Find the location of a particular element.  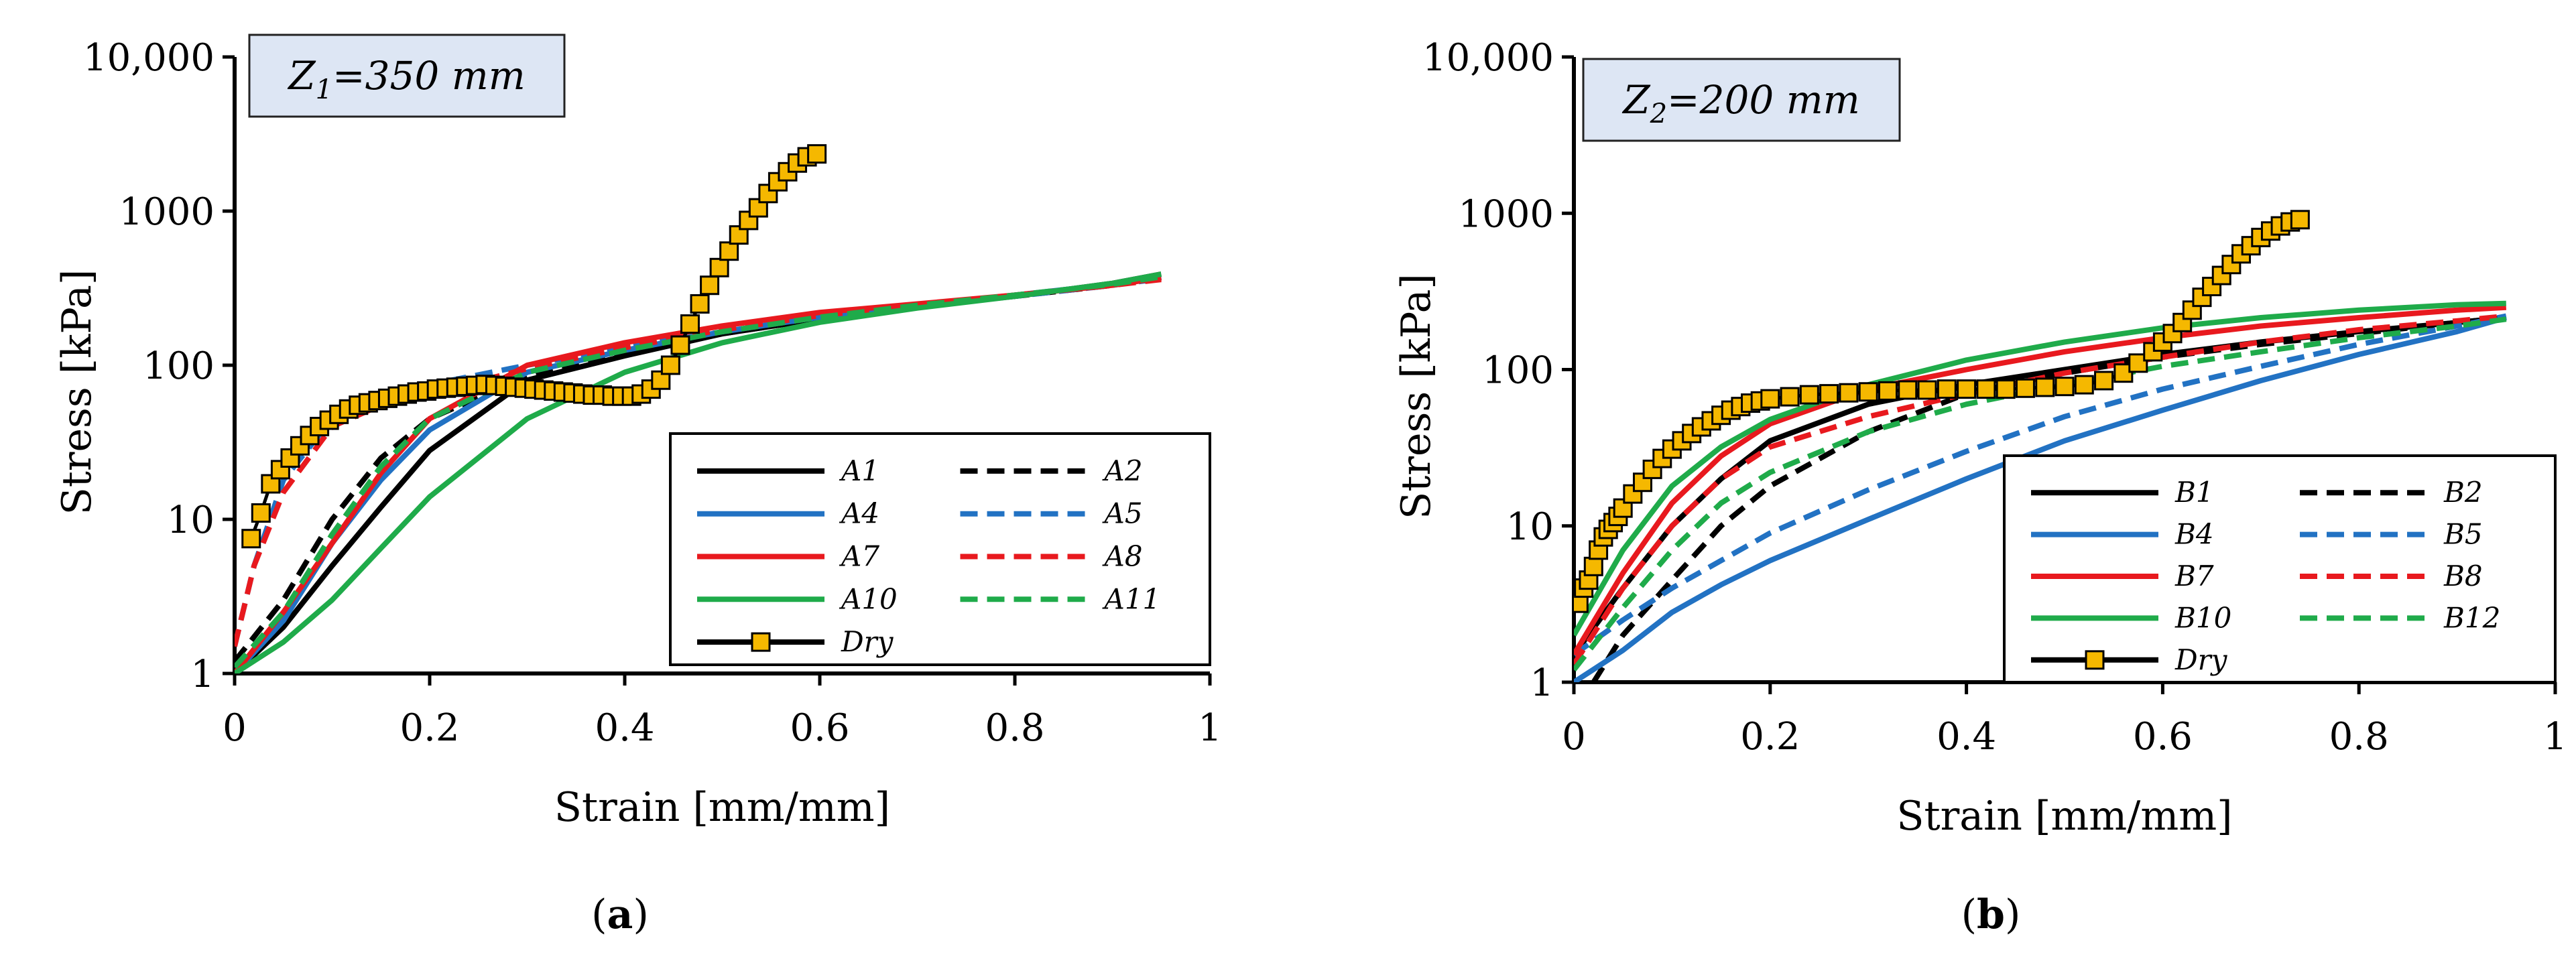

legend-label-a11: A11 is located at coordinates (1131, 598).